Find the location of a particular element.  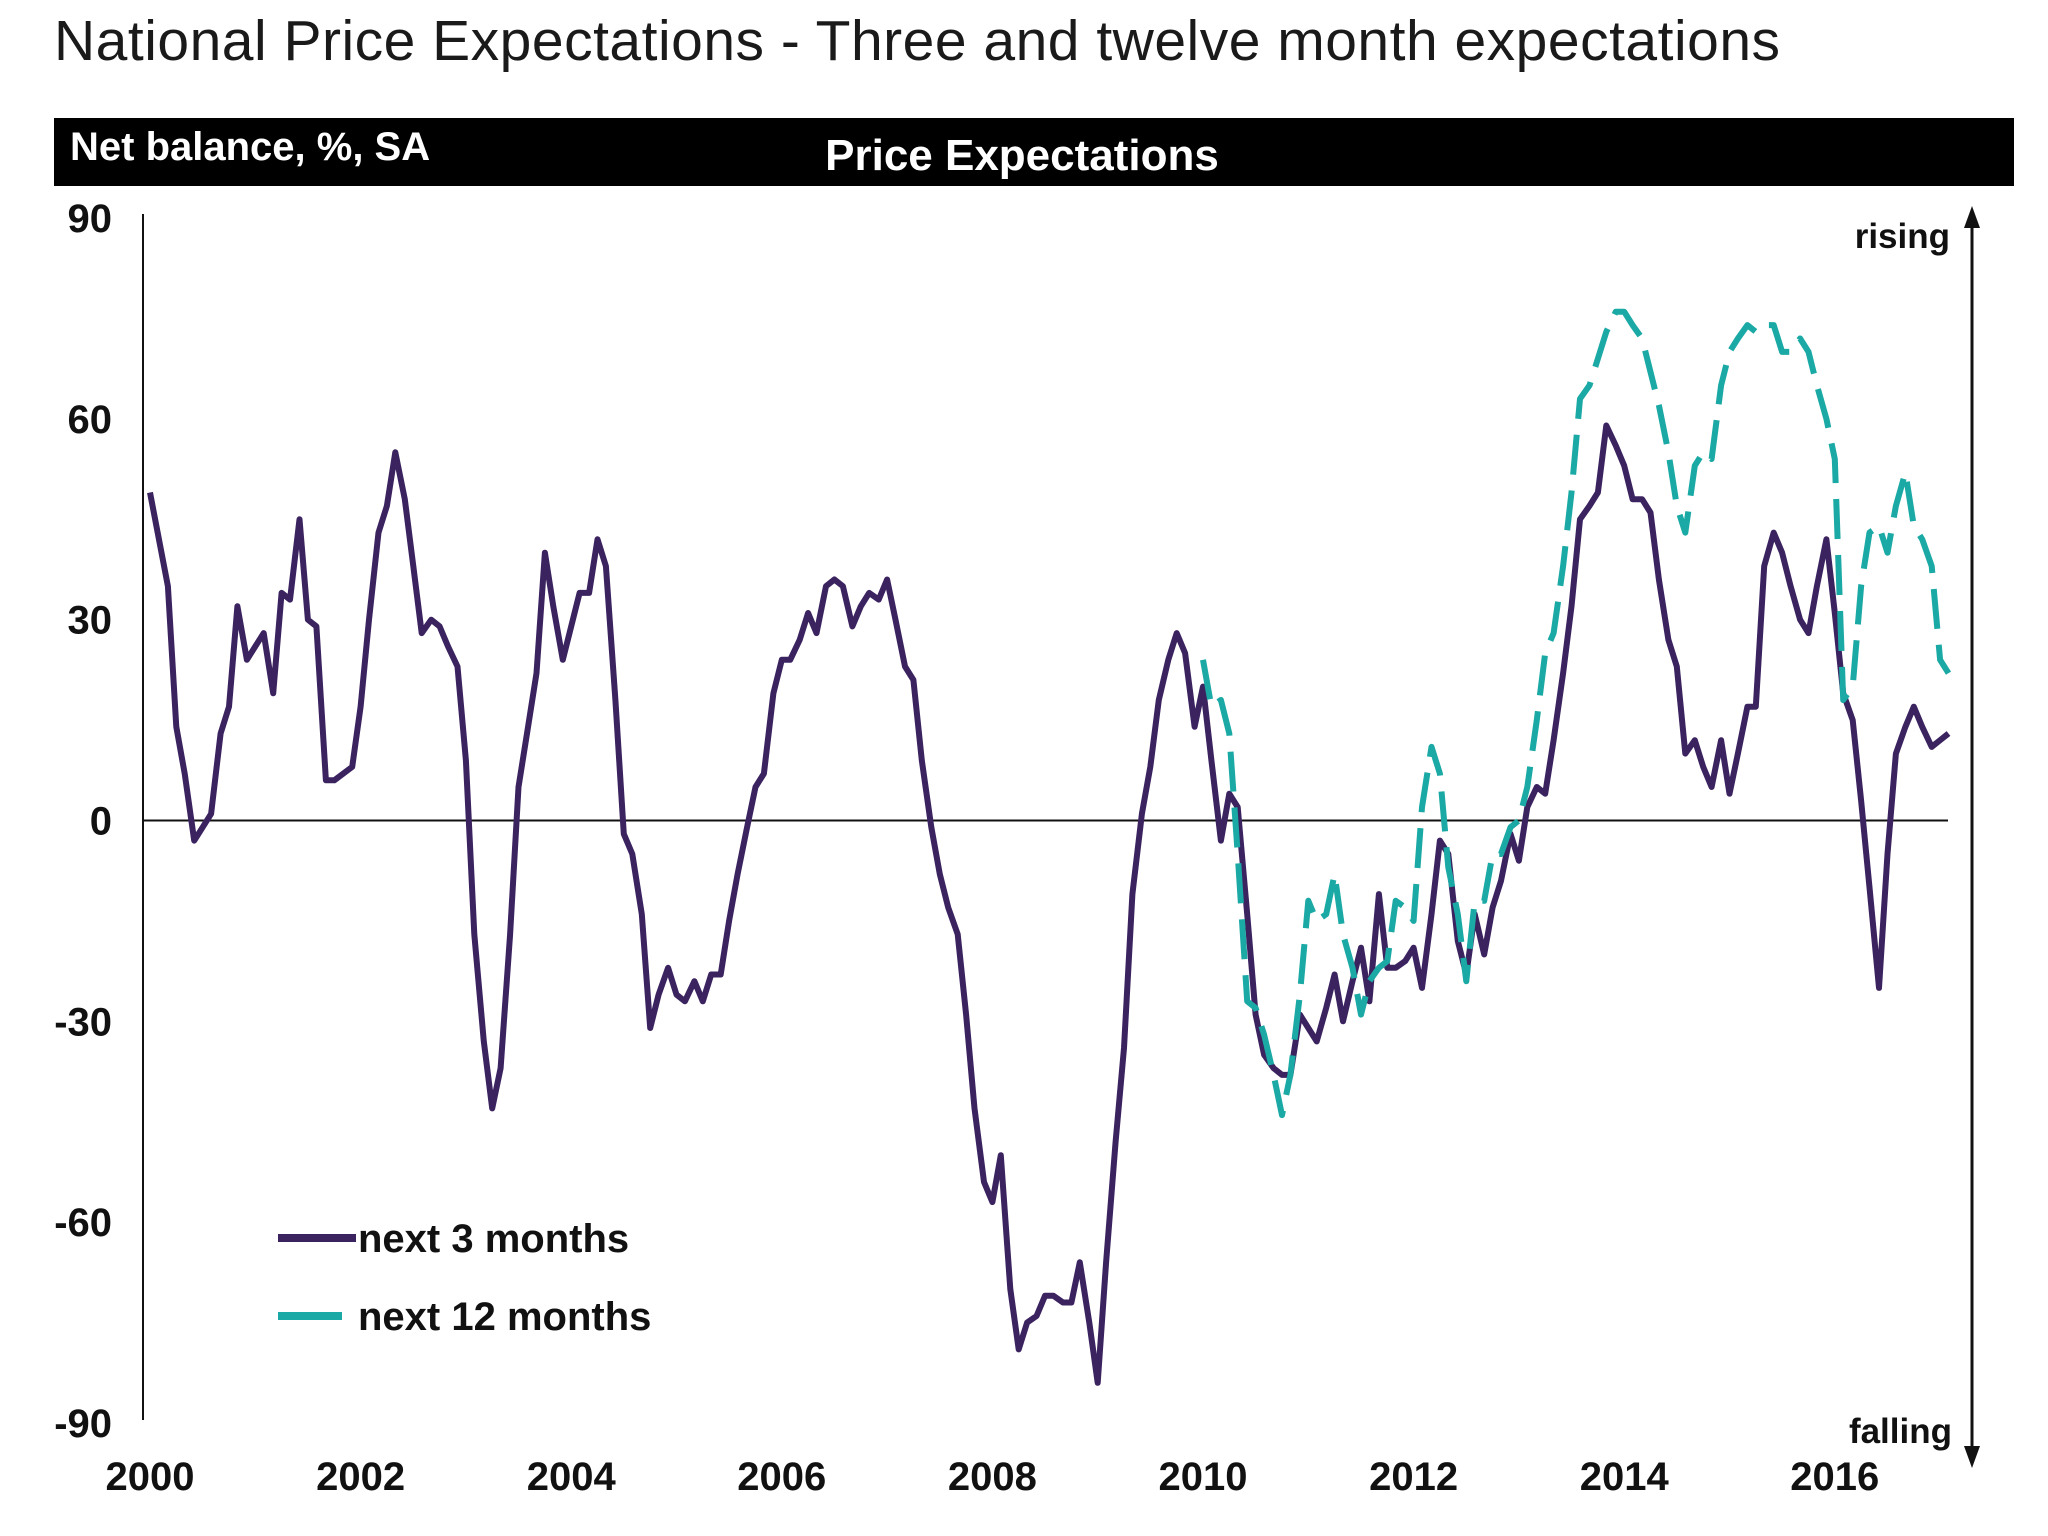

y-tick-label: 90 is located at coordinates (90, 219).